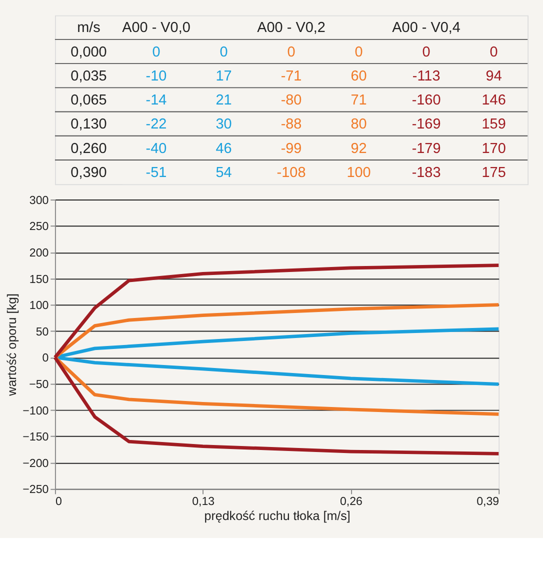 This screenshot has height=571, width=543. I want to click on data-label: -71, so click(291, 76).